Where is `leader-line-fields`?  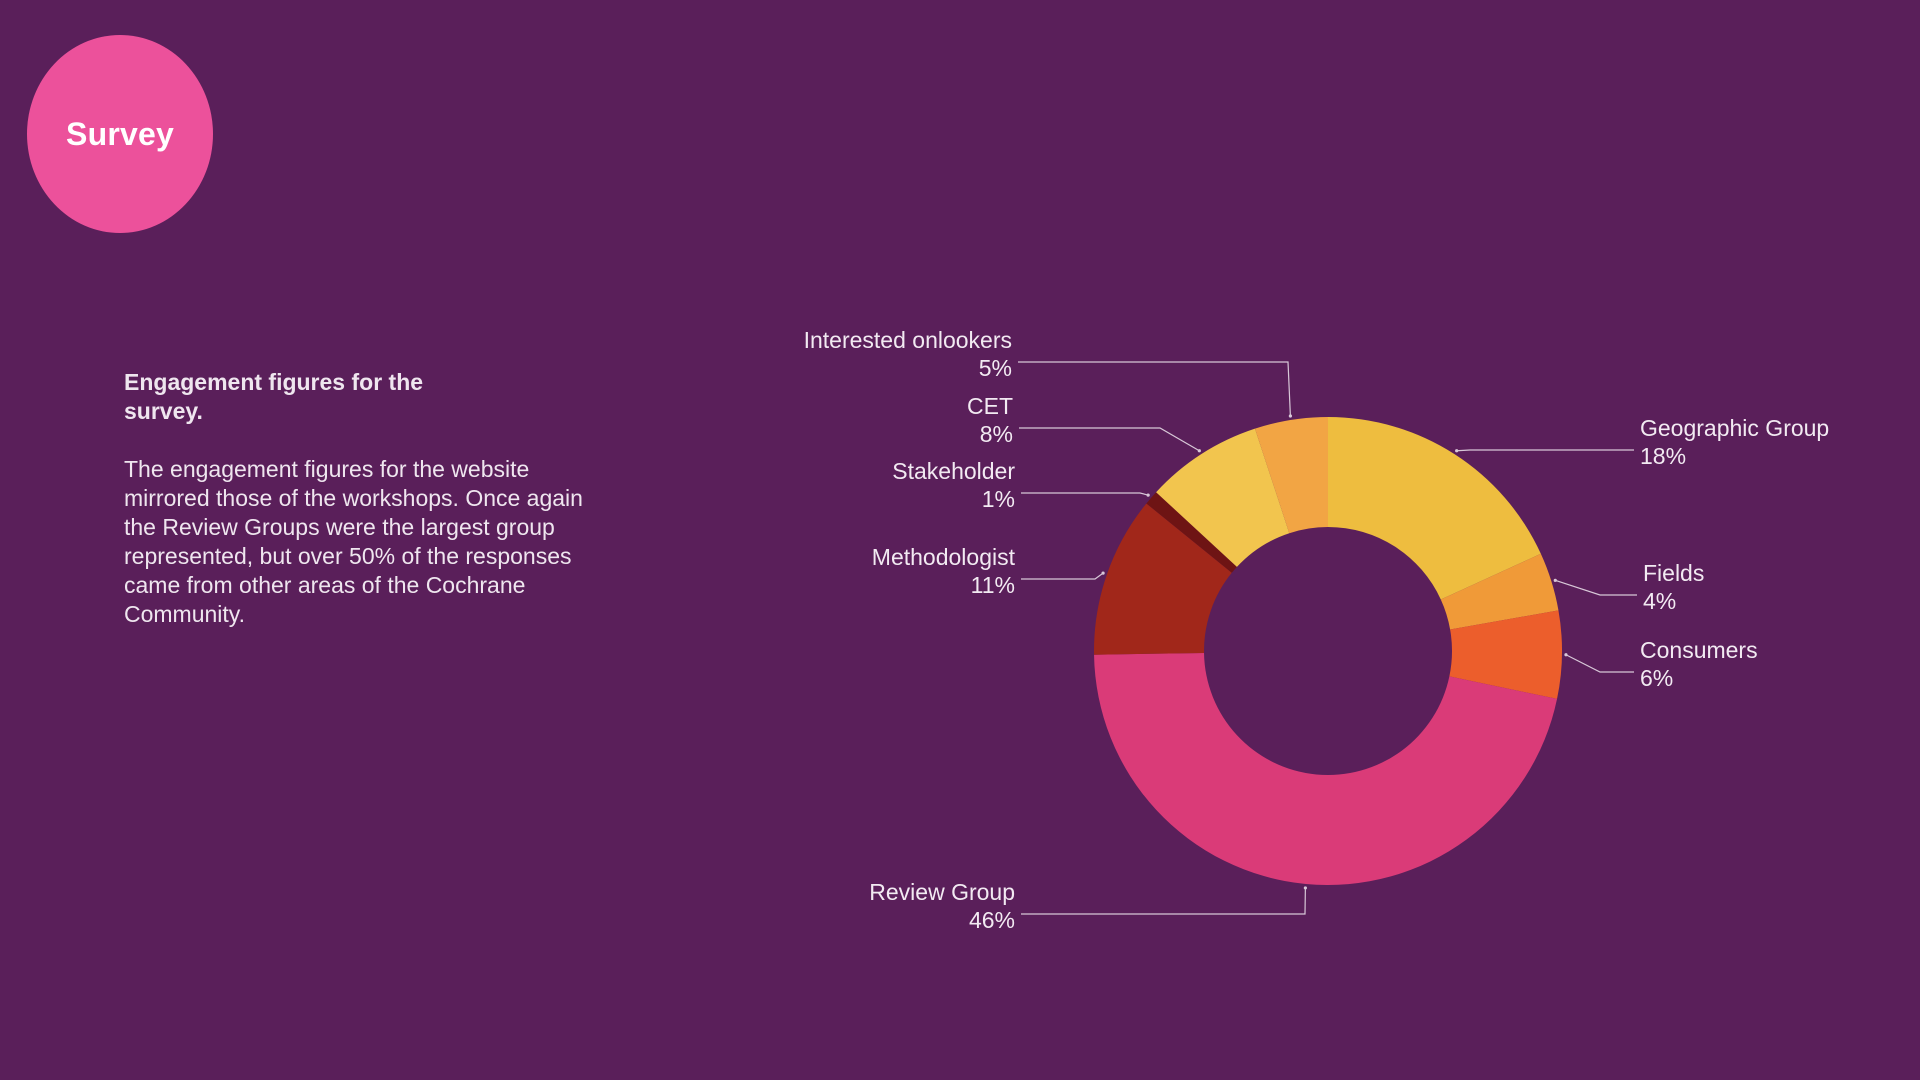
leader-line-fields is located at coordinates (1596, 587).